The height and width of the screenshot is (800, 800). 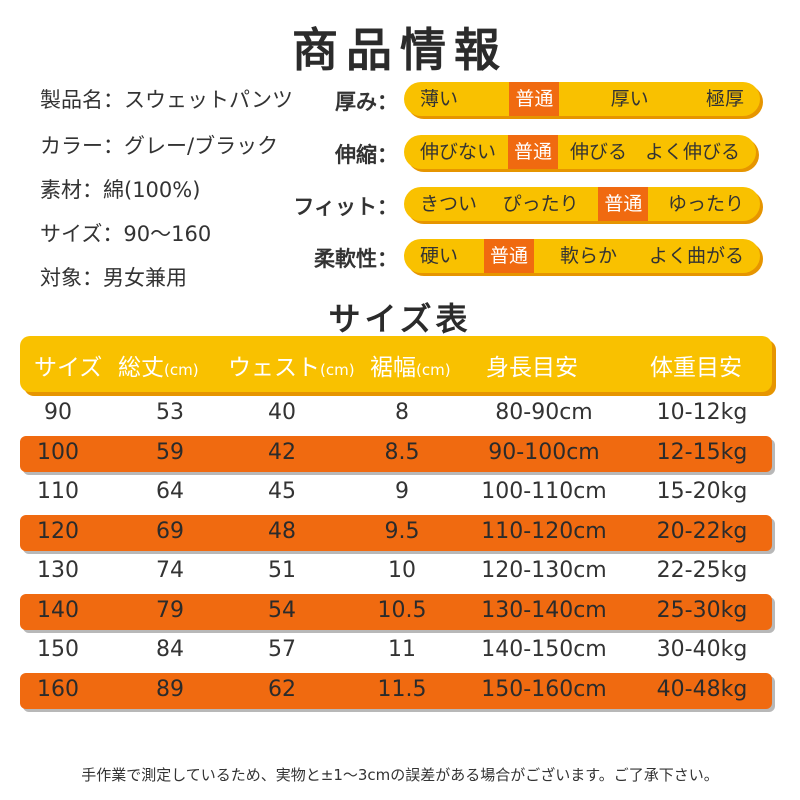 What do you see at coordinates (58, 531) in the screenshot?
I see `table-cell: 120` at bounding box center [58, 531].